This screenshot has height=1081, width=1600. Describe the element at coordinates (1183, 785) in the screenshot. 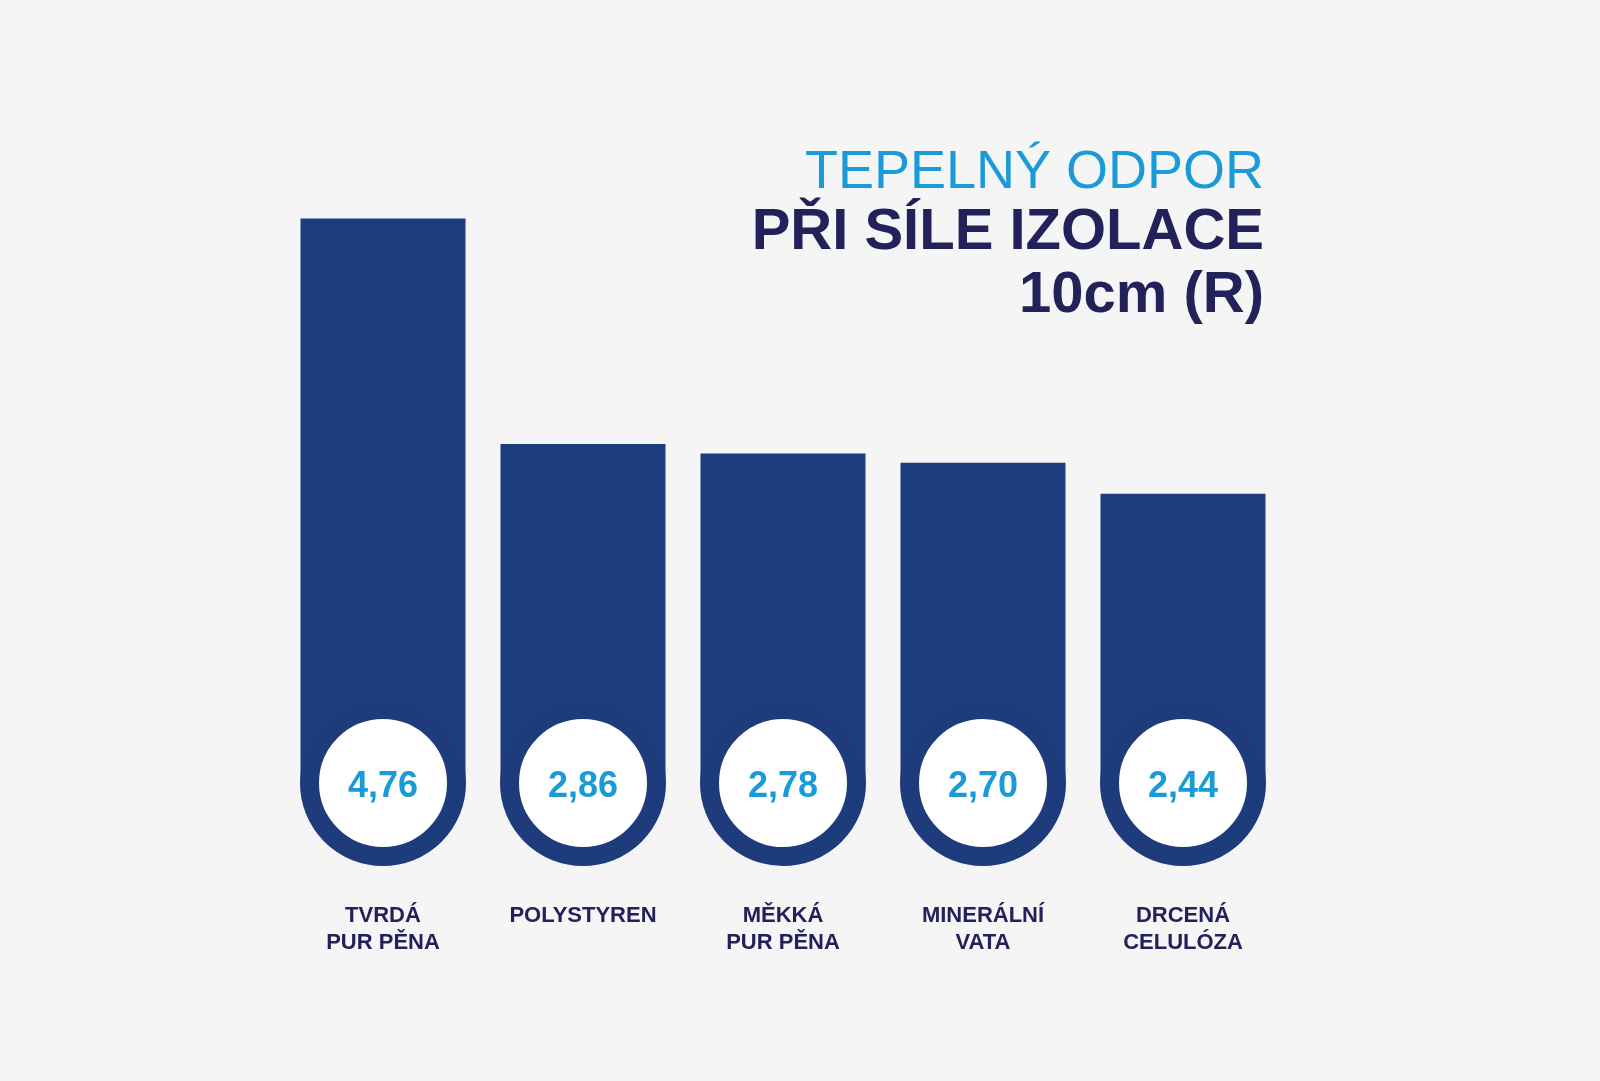

I see `data-label: 2,44` at that location.